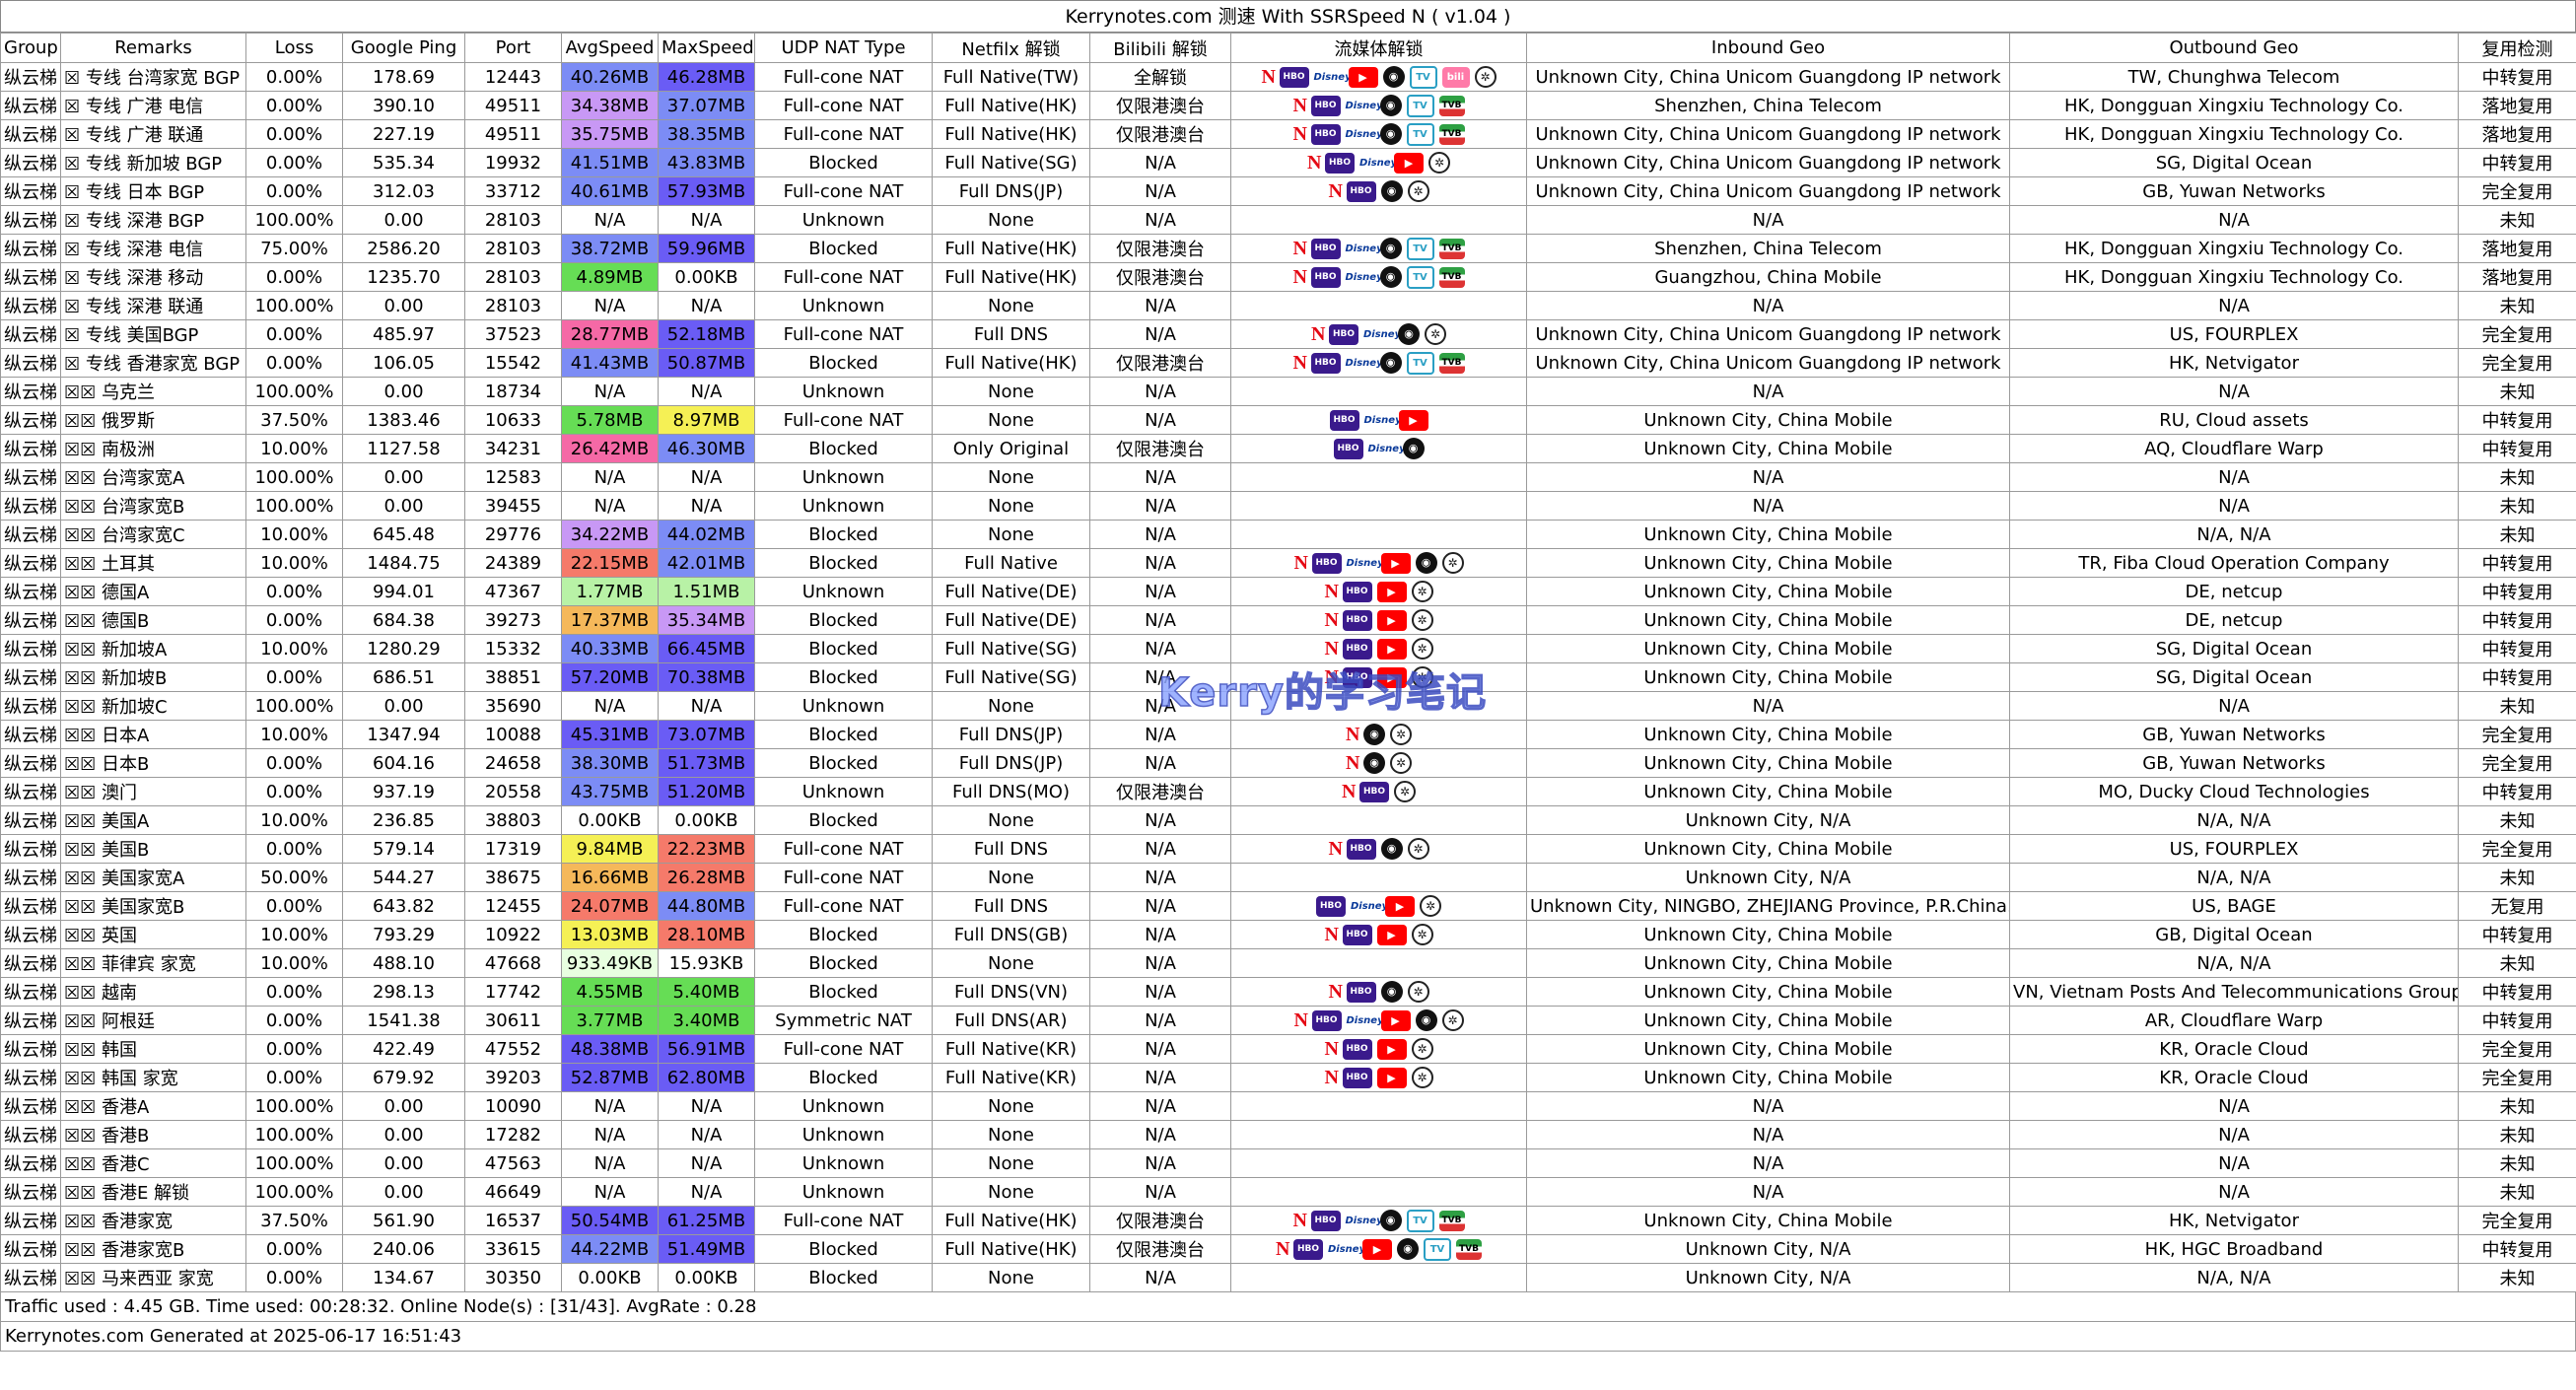  What do you see at coordinates (2517, 248) in the screenshot?
I see `reuse-cell: 落地复用` at bounding box center [2517, 248].